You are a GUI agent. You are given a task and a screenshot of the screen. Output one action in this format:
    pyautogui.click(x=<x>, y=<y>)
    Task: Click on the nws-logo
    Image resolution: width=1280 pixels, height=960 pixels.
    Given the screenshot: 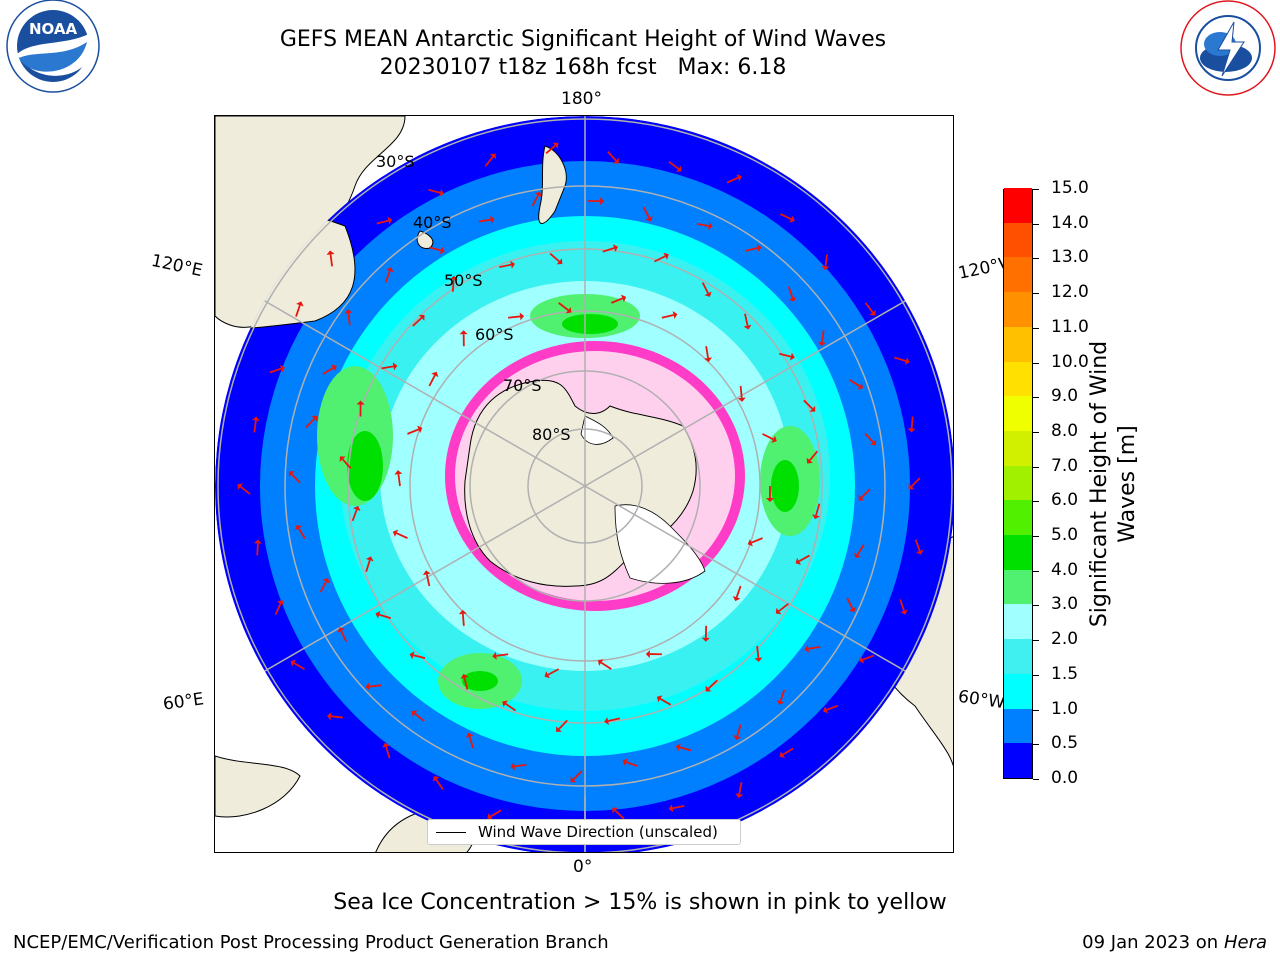 What is the action you would take?
    pyautogui.click(x=1228, y=52)
    